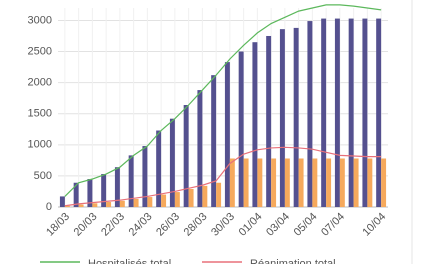 This screenshot has width=440, height=264. Describe the element at coordinates (251, 225) in the screenshot. I see `x-tick-label: 01/04` at that location.